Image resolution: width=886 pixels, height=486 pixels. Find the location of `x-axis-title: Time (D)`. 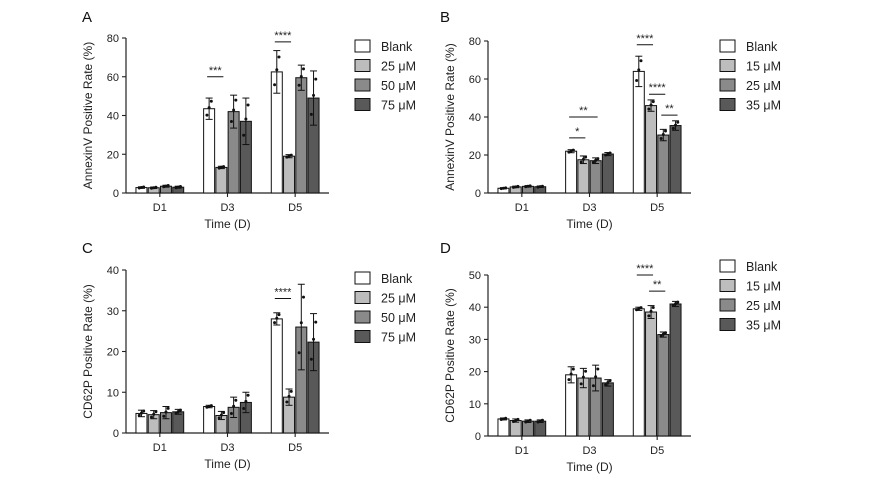

x-axis-title: Time (D) is located at coordinates (227, 464).